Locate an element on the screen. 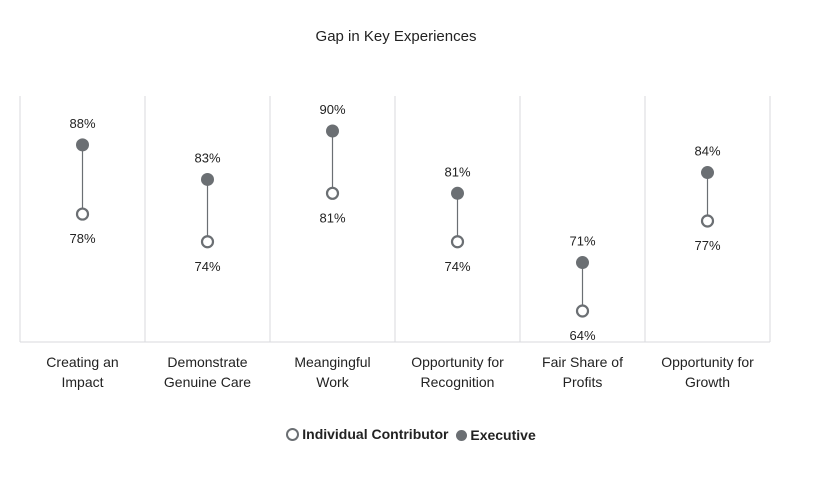  executive-value-label: 90% is located at coordinates (332, 109).